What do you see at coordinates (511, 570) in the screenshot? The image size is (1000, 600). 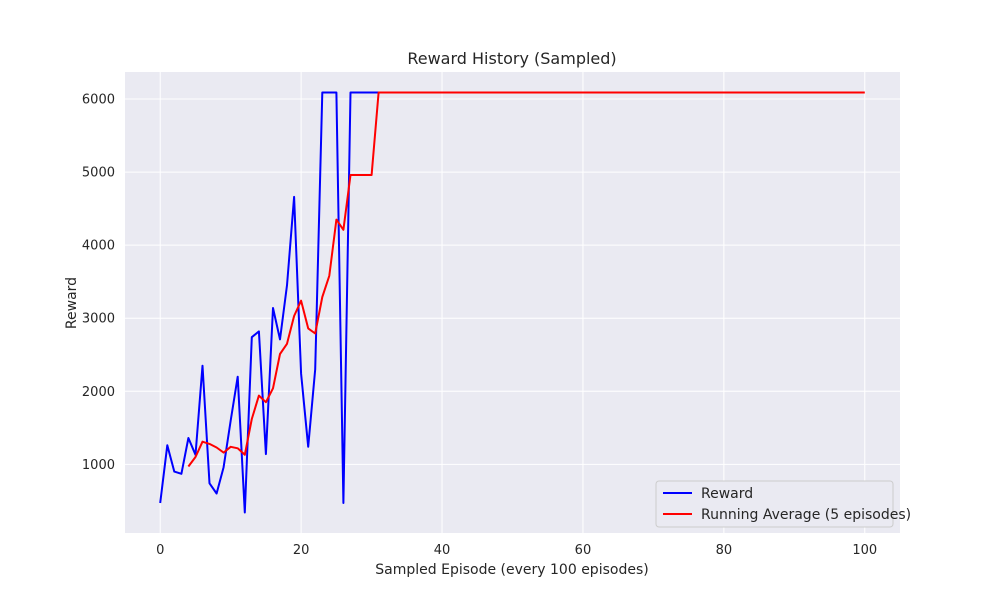 I see `x-axis-label: Sampled Episode (every 100 episodes)` at bounding box center [511, 570].